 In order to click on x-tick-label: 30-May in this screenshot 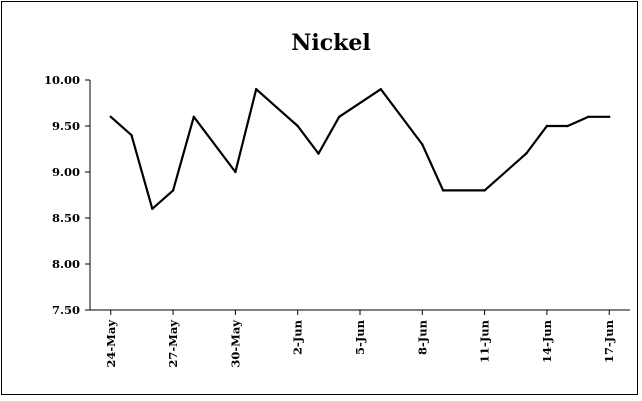, I will do `click(235, 344)`.